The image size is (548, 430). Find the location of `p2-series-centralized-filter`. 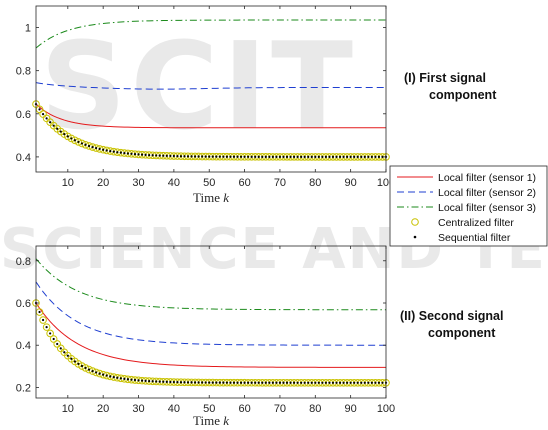

p2-series-centralized-filter is located at coordinates (211, 343).